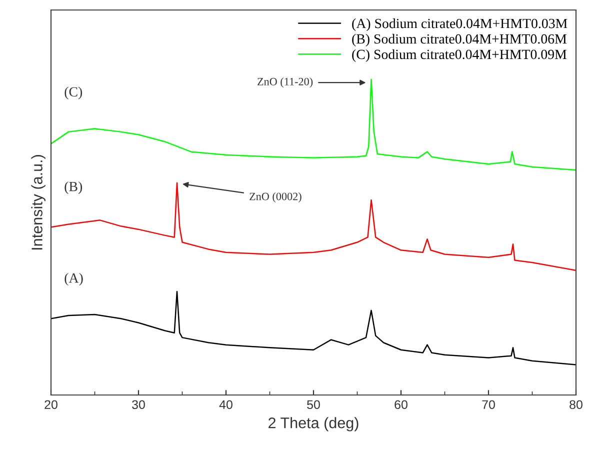  What do you see at coordinates (313, 424) in the screenshot?
I see `x-axis-title: 2 Theta (deg)` at bounding box center [313, 424].